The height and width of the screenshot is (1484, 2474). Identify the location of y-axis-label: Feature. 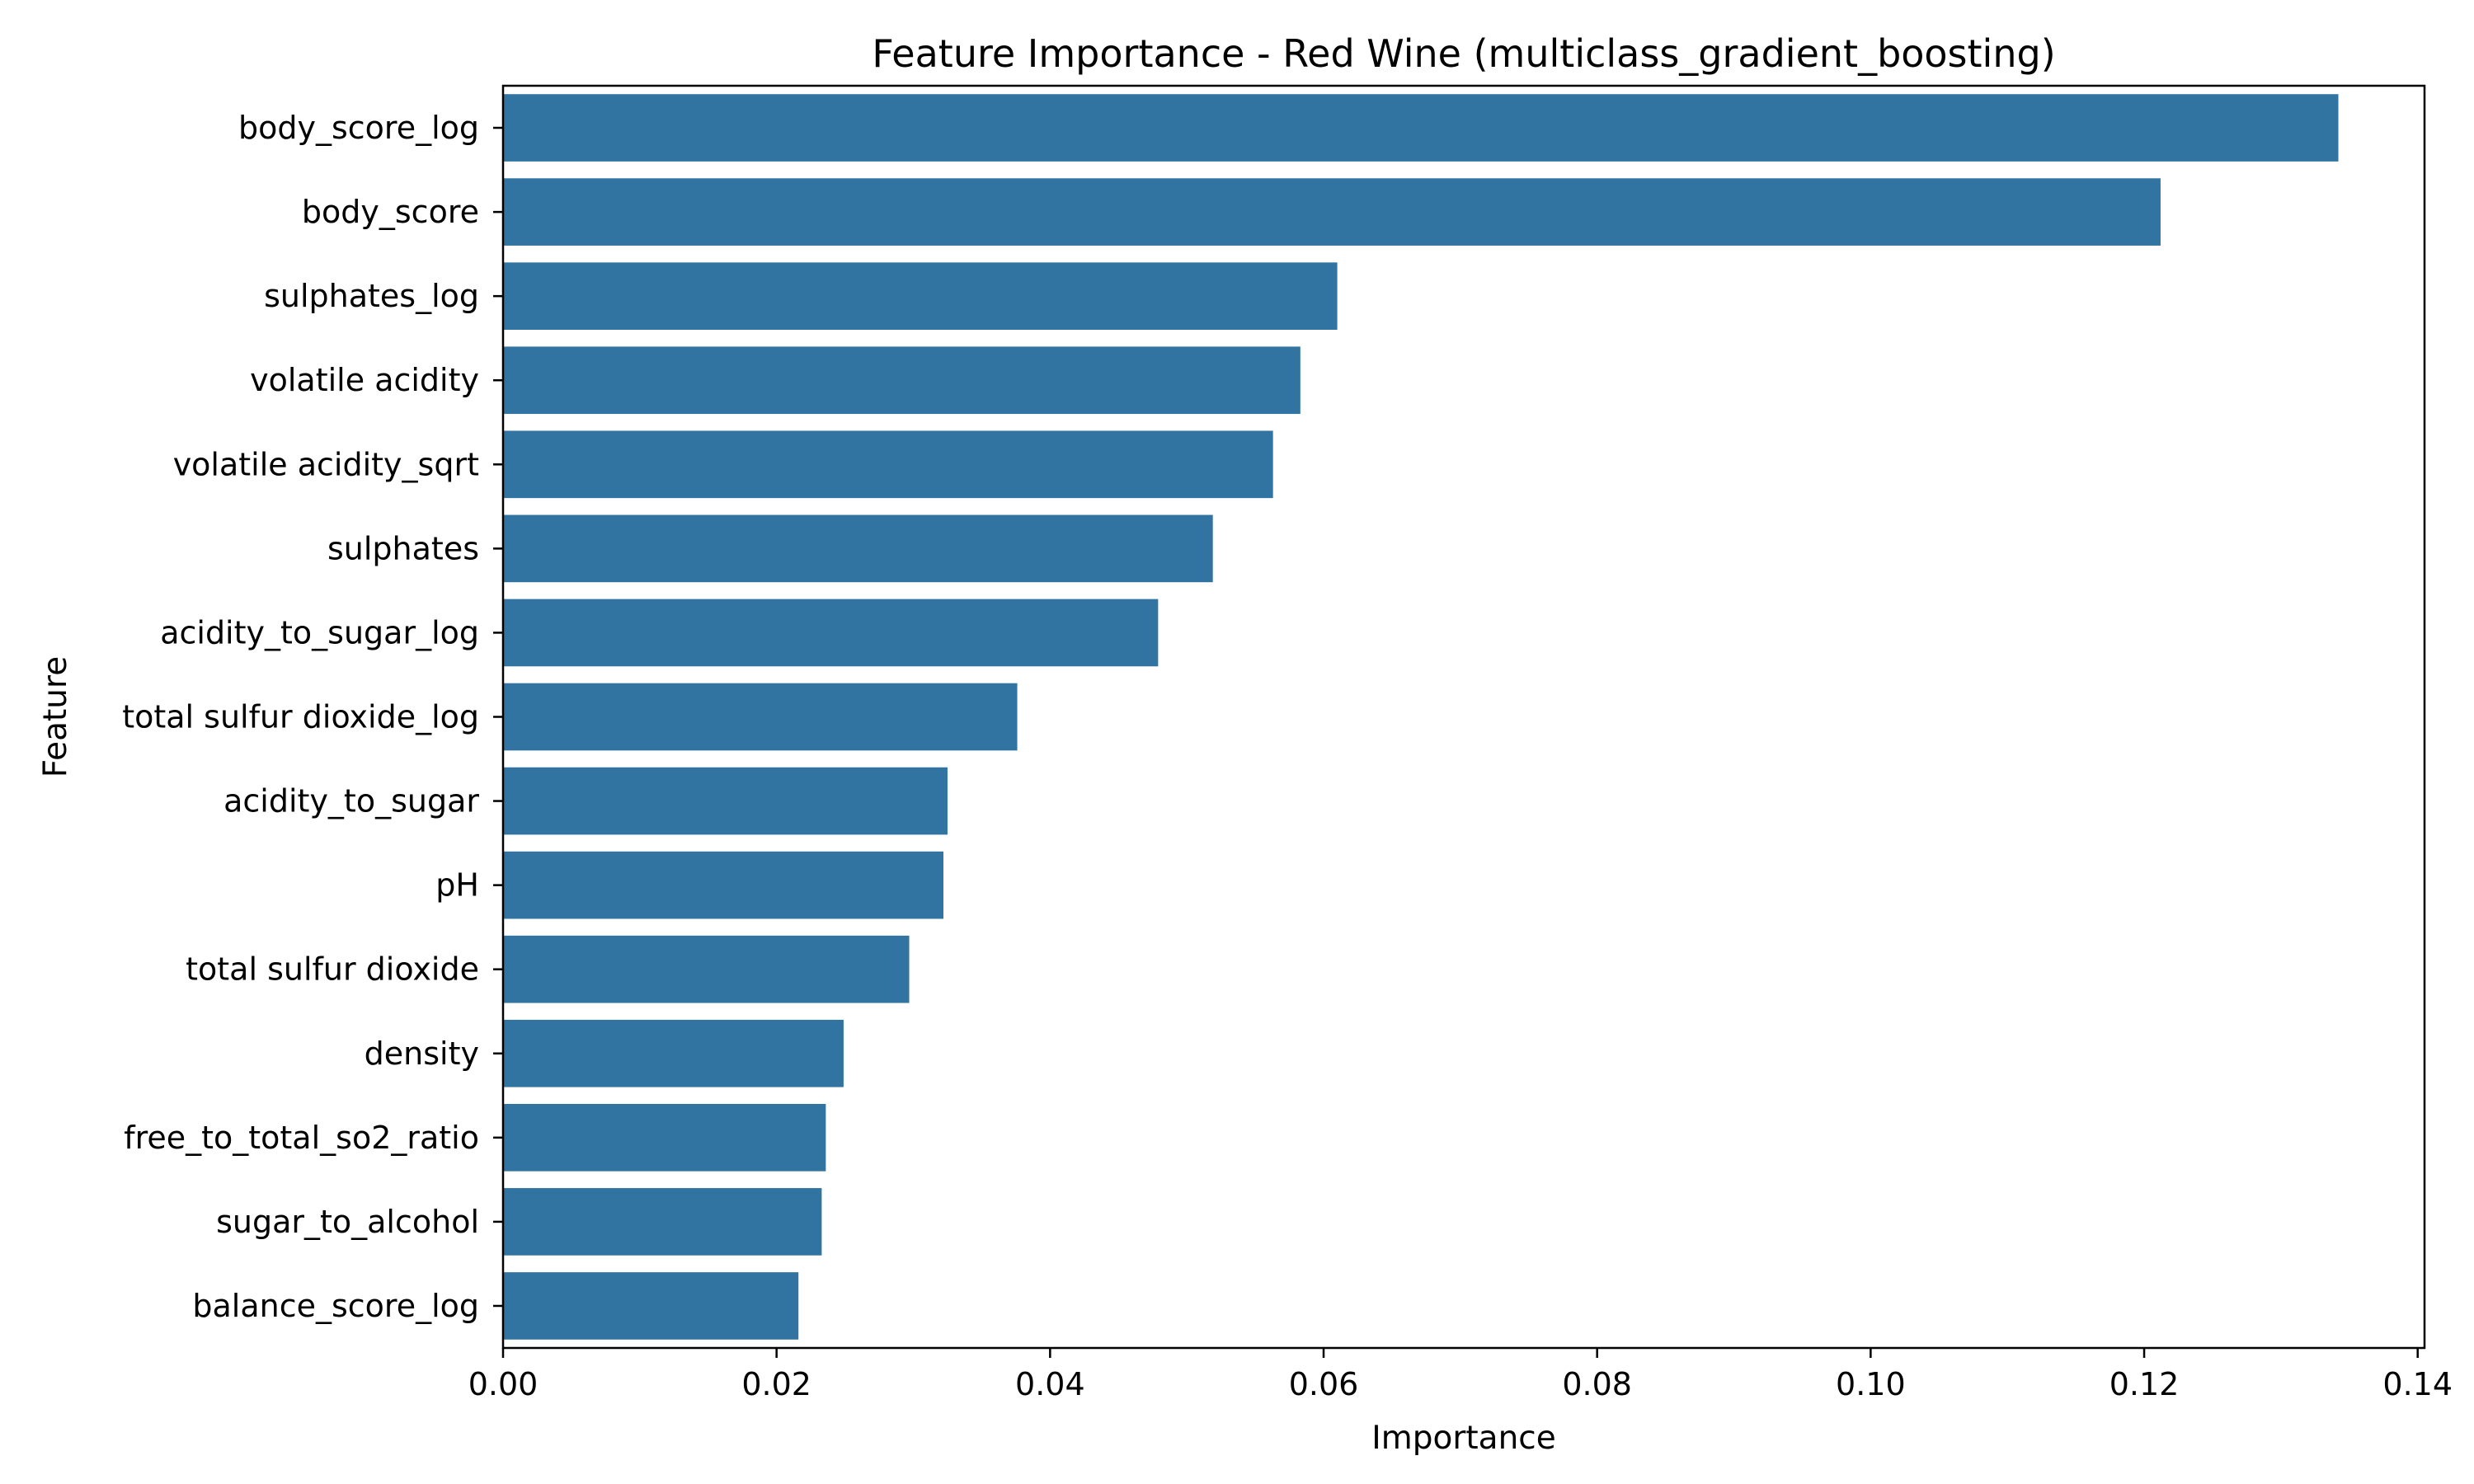
(55, 716).